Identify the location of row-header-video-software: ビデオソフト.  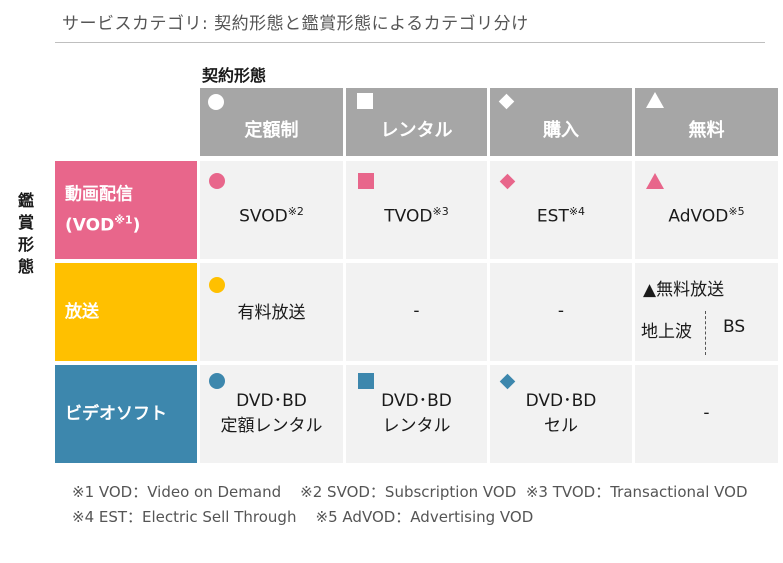
(126, 414).